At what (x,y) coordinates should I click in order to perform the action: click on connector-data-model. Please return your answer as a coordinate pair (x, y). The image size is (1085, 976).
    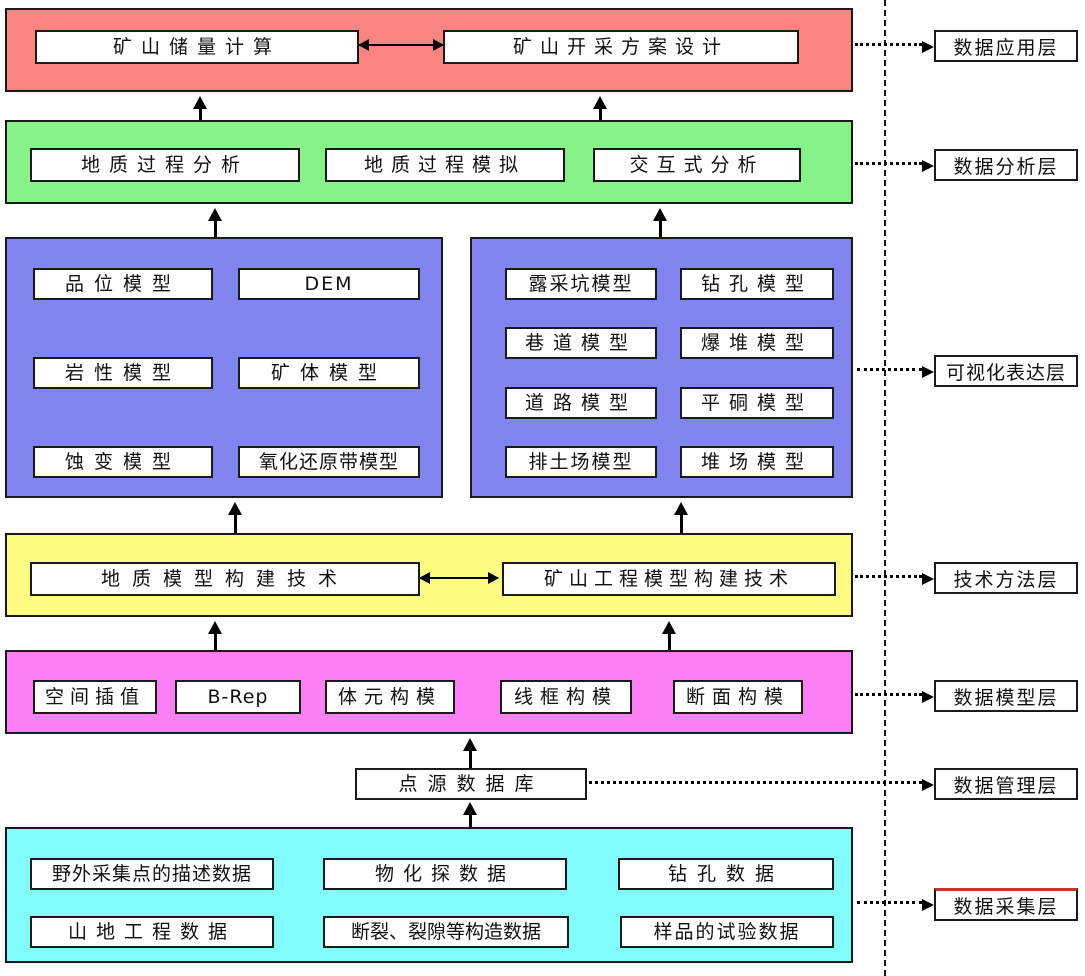
    Looking at the image, I should click on (894, 697).